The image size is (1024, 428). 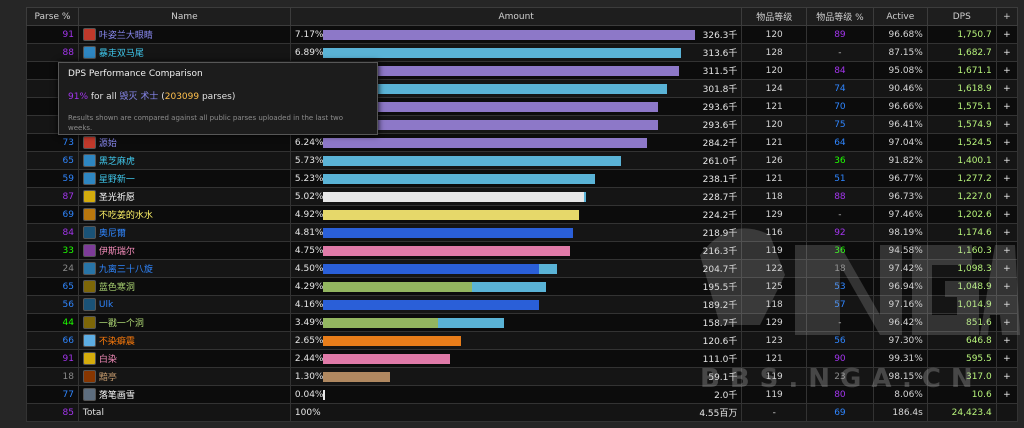 What do you see at coordinates (116, 396) in the screenshot?
I see `player-name: 落笔画雪` at bounding box center [116, 396].